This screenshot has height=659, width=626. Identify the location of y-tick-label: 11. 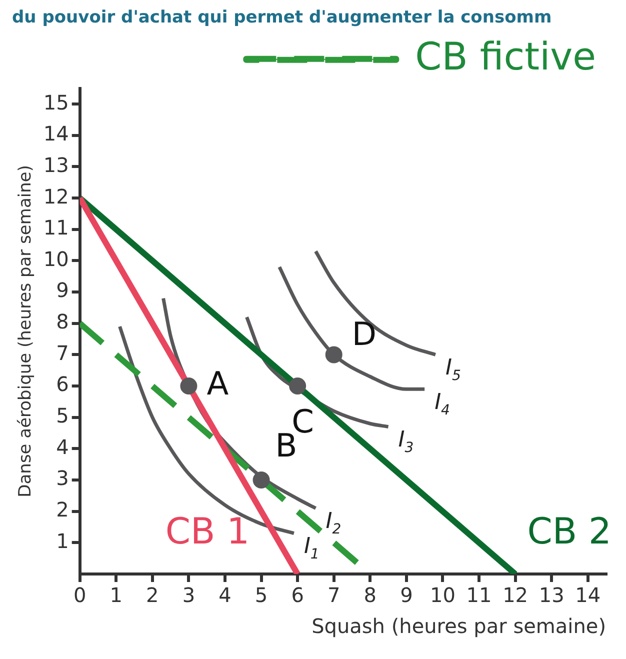
(56, 228).